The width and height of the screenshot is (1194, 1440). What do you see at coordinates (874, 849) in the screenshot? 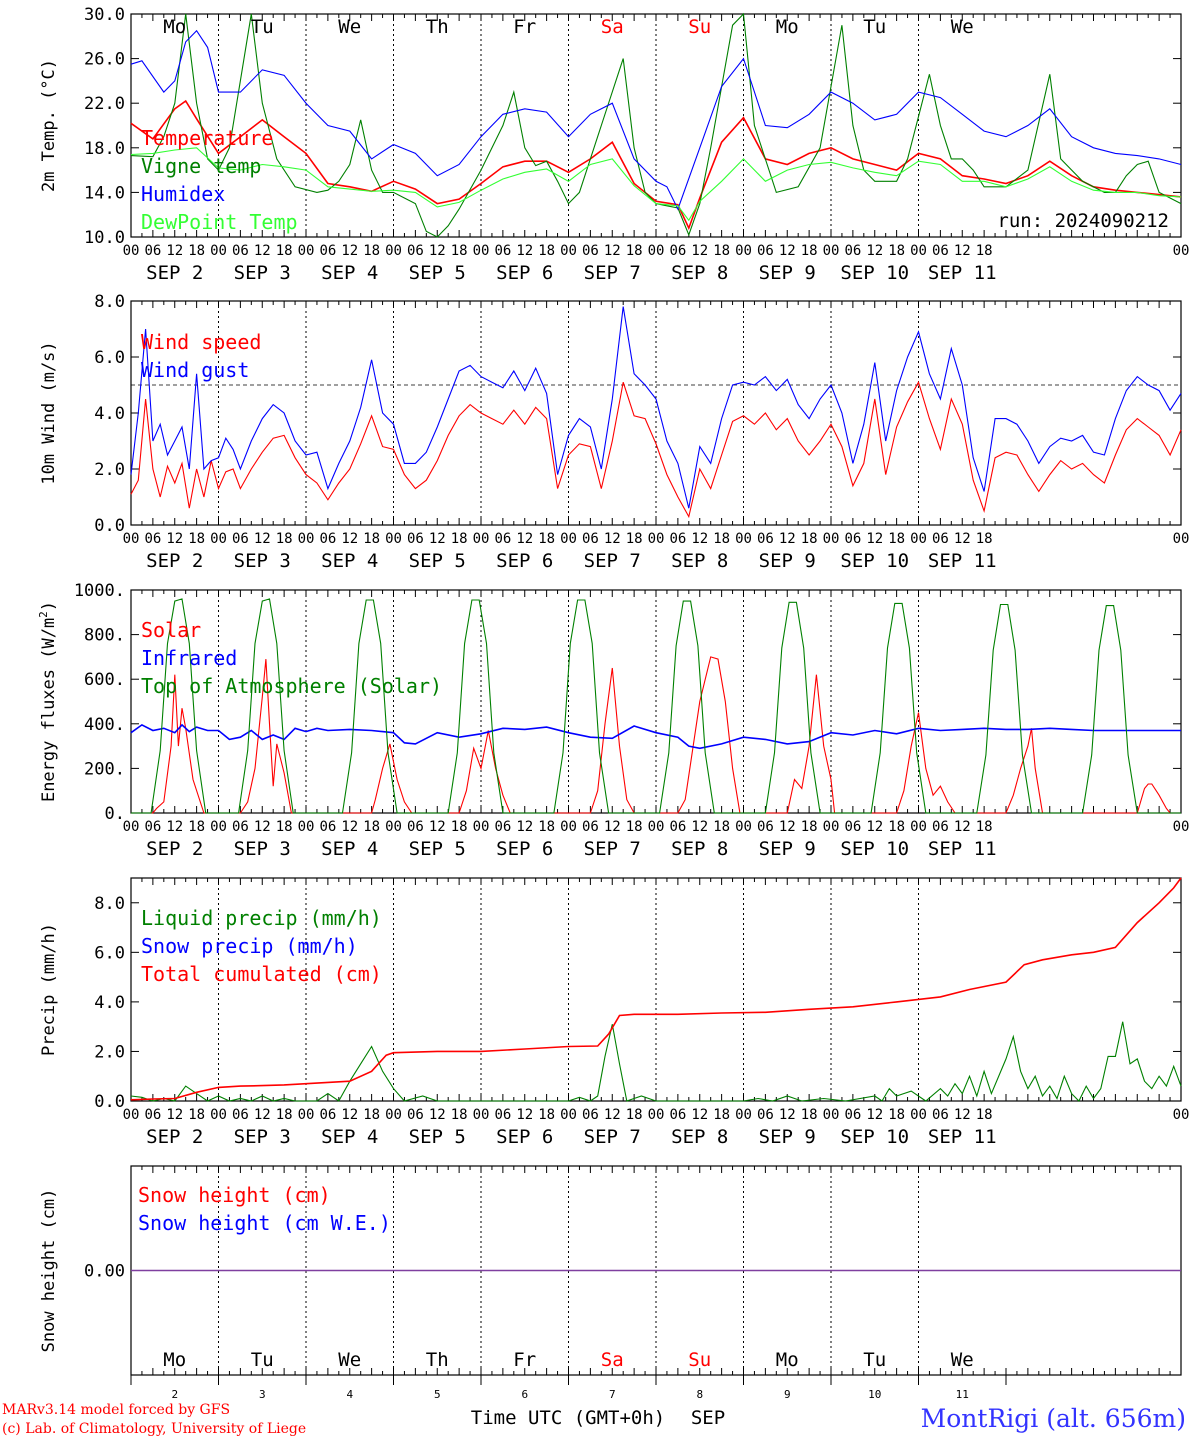
I see `date-label: SEP 10` at bounding box center [874, 849].